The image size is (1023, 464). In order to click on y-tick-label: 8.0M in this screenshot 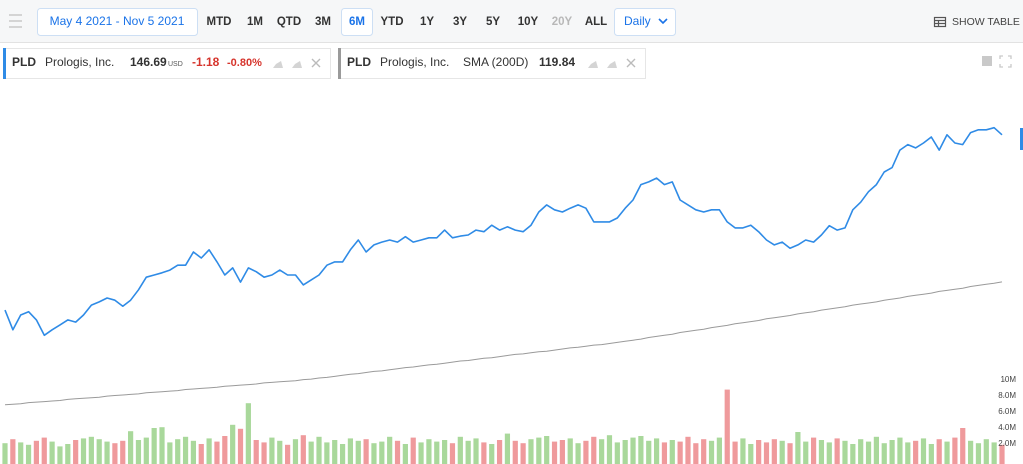, I will do `click(1007, 395)`.